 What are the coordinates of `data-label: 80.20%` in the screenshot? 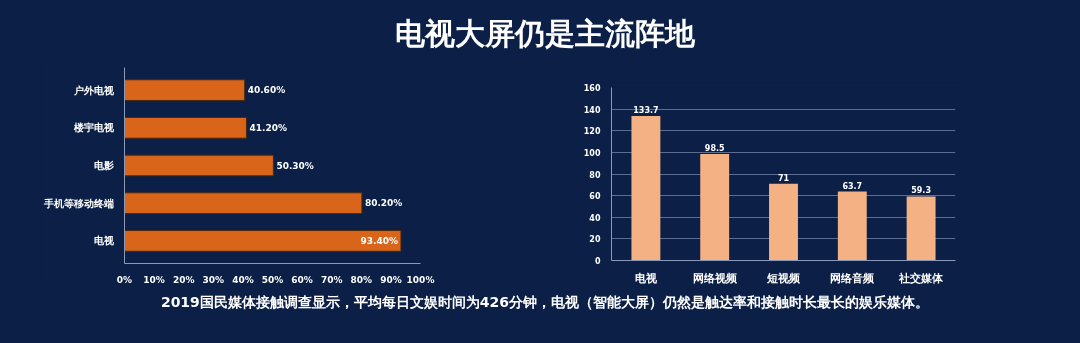 It's located at (383, 203).